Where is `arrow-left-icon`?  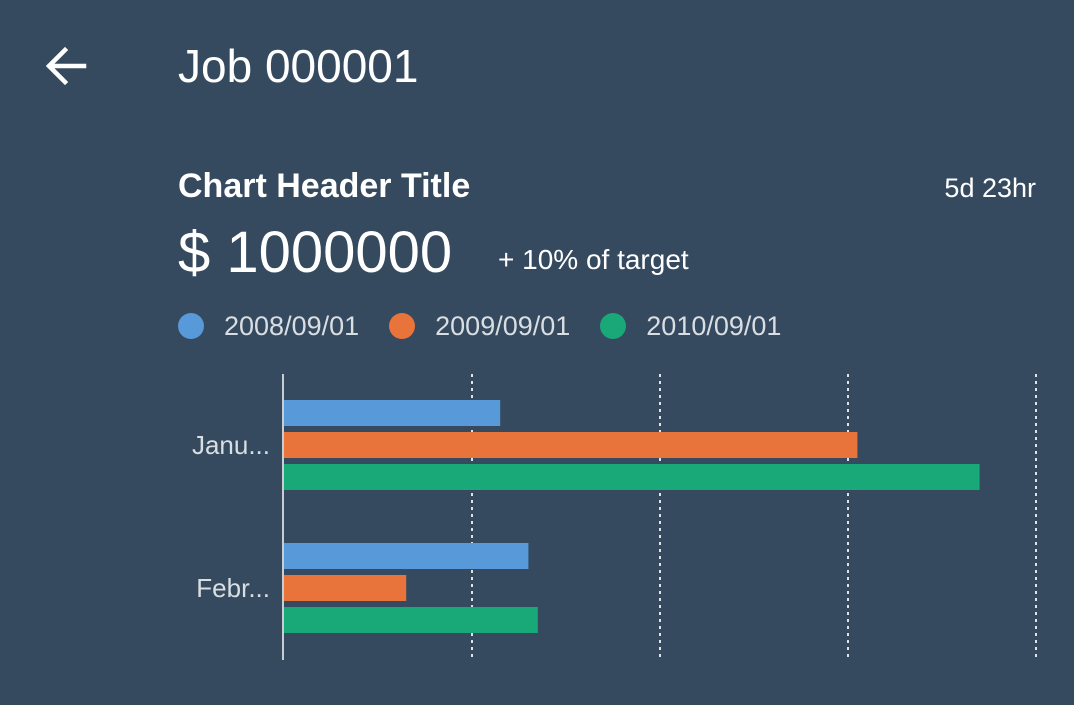 arrow-left-icon is located at coordinates (66, 66).